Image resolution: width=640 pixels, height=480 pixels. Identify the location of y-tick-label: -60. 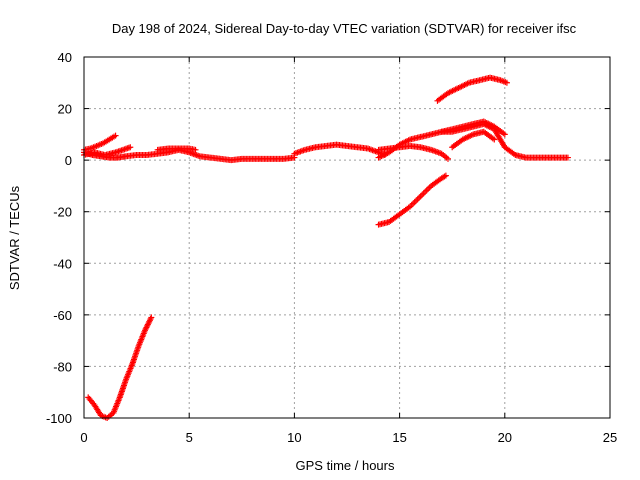
(62, 315).